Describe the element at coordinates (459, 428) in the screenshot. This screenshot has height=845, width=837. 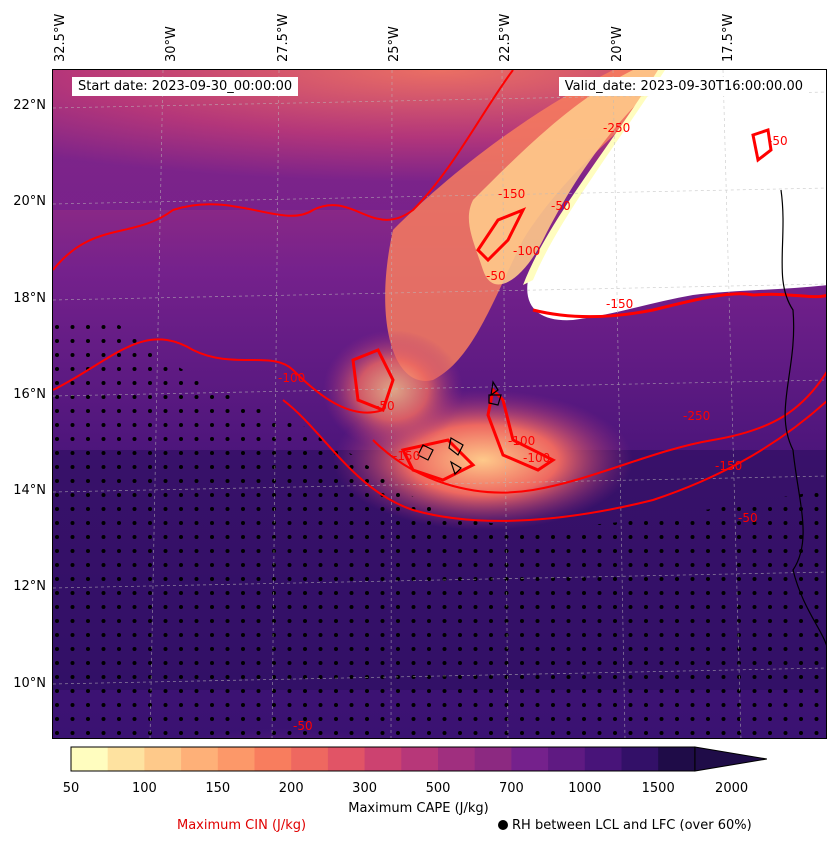
I see `cape-verde-islands` at that location.